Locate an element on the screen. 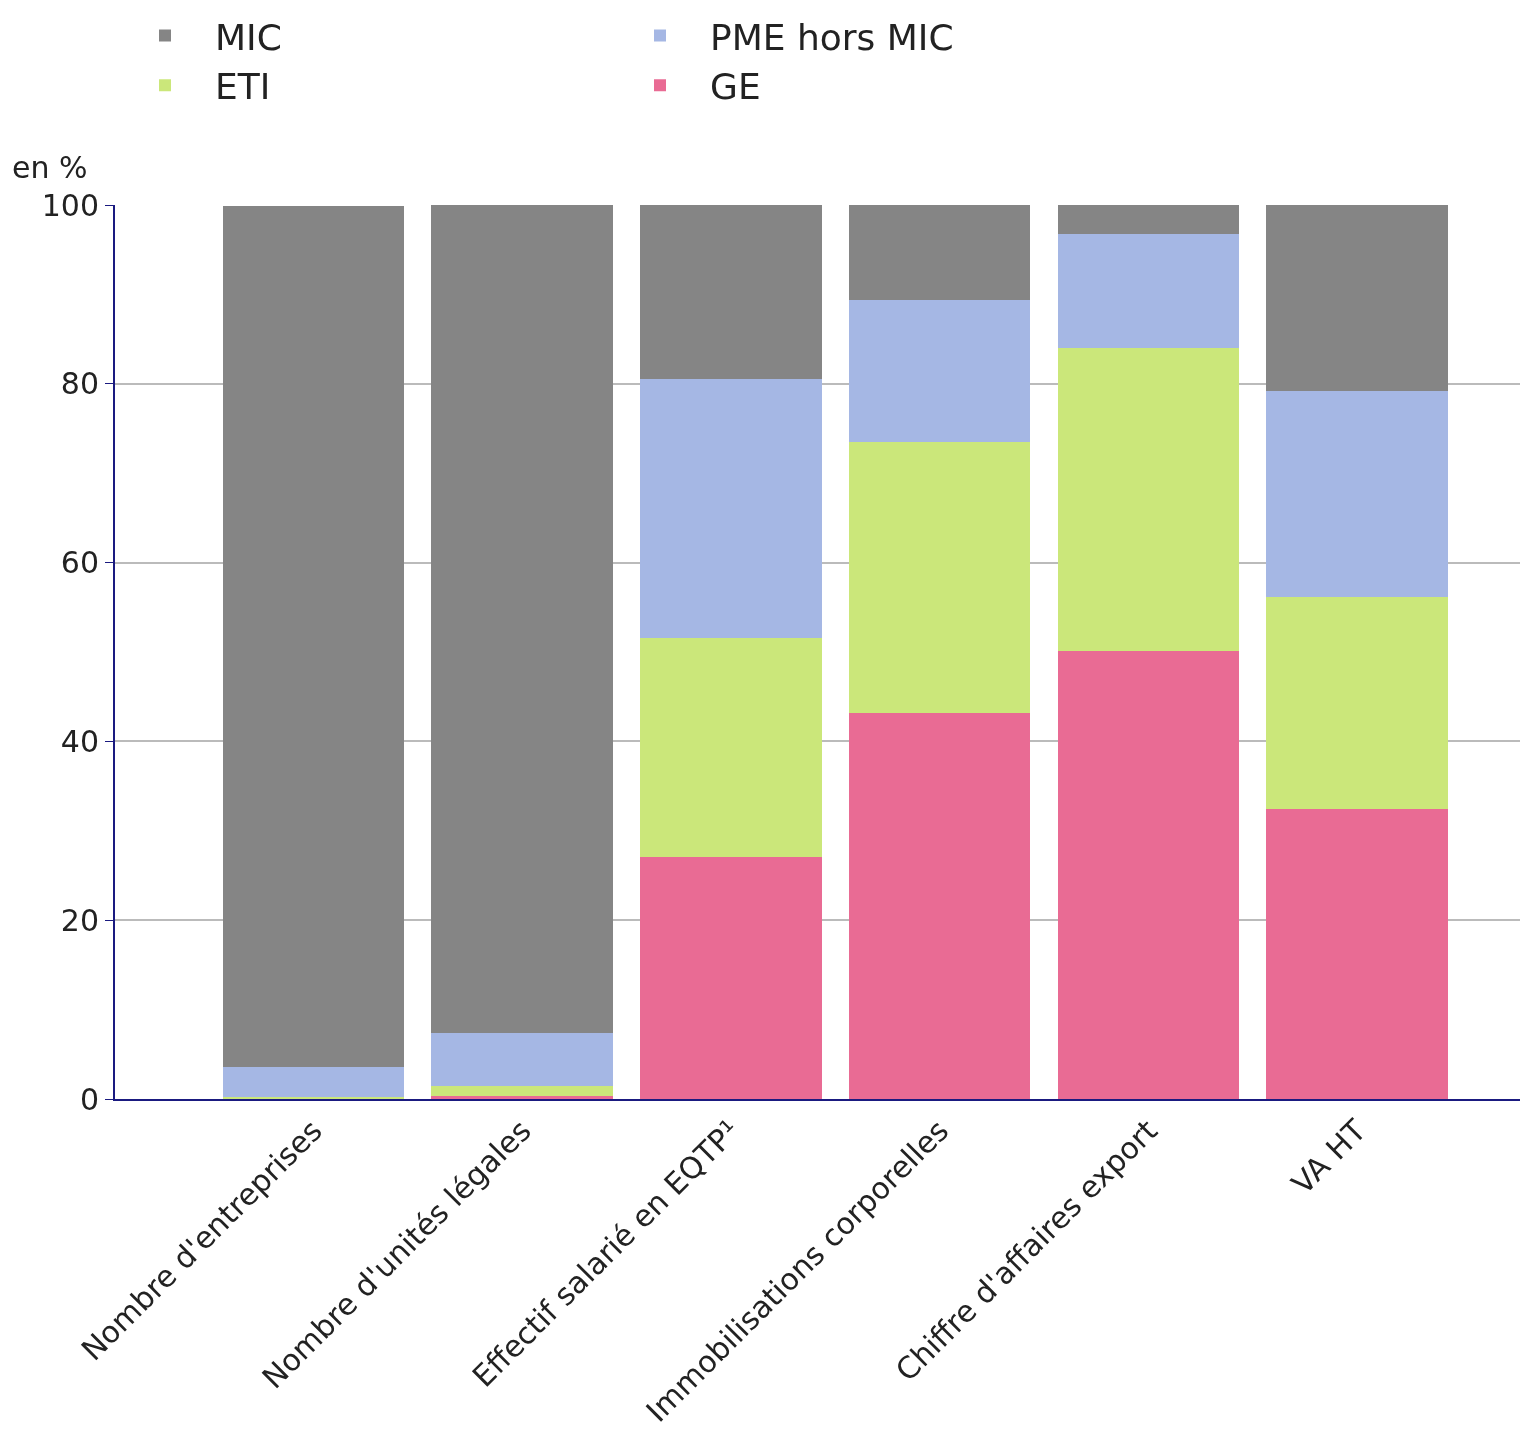 The height and width of the screenshot is (1429, 1520). y-tick-label: 40 is located at coordinates (79, 741).